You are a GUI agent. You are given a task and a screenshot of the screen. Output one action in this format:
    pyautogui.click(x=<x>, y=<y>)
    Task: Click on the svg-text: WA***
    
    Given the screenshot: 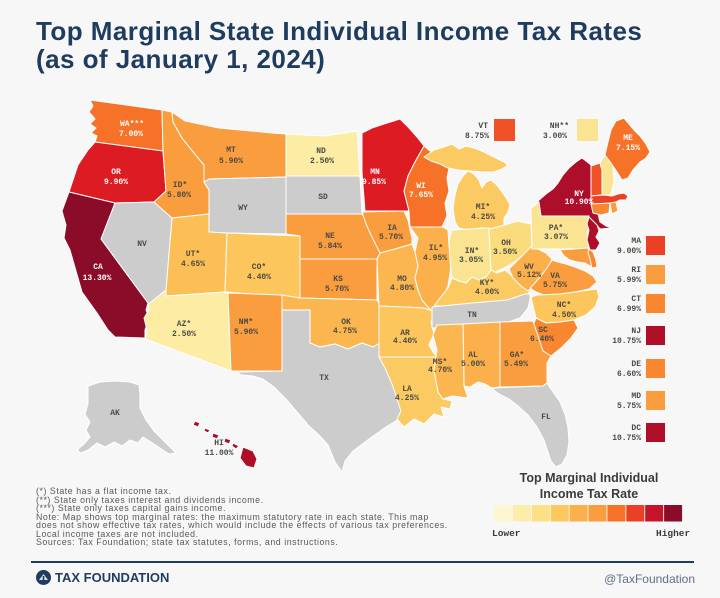 What is the action you would take?
    pyautogui.click(x=132, y=124)
    